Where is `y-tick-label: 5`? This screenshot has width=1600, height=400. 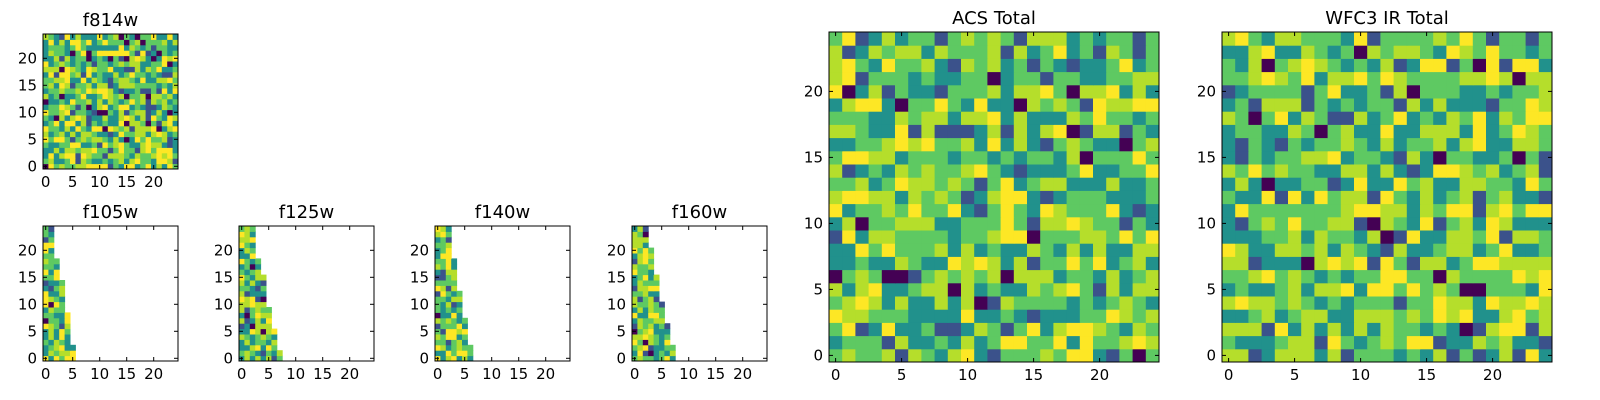 y-tick-label: 5 is located at coordinates (32, 139).